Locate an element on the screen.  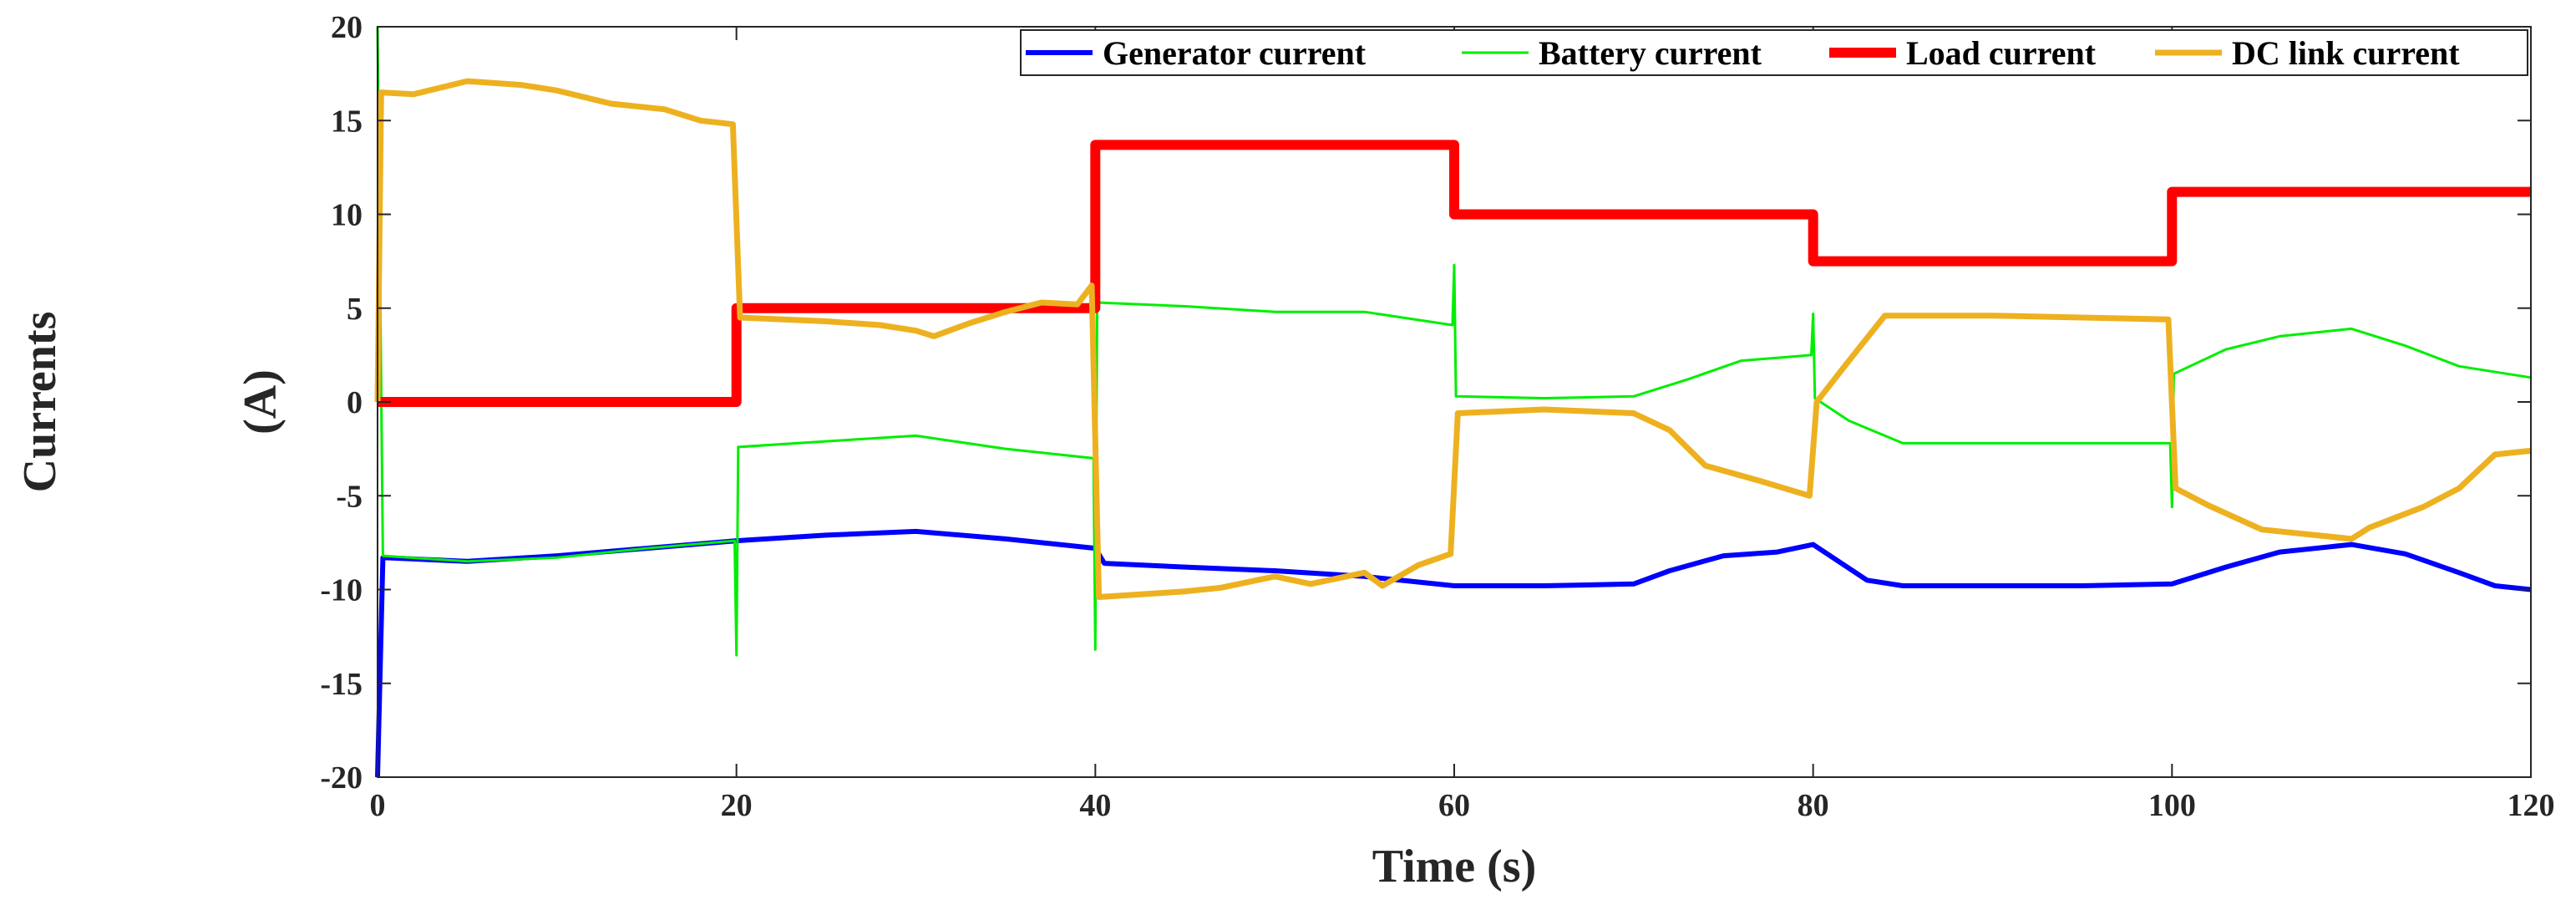
x-tick-label: 60 is located at coordinates (1454, 806).